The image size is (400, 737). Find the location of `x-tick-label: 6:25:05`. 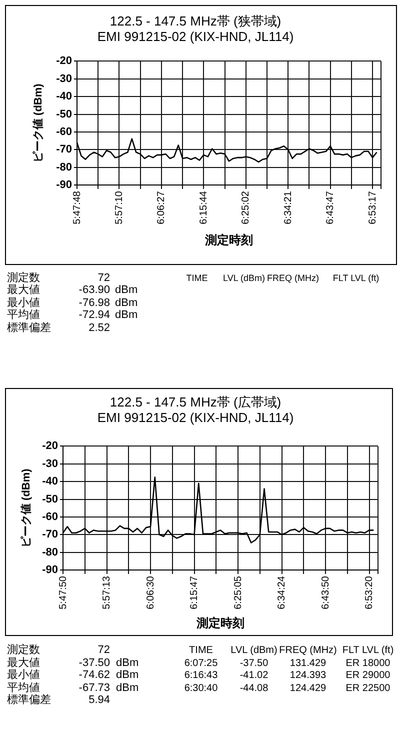

x-tick-label: 6:25:05 is located at coordinates (238, 593).